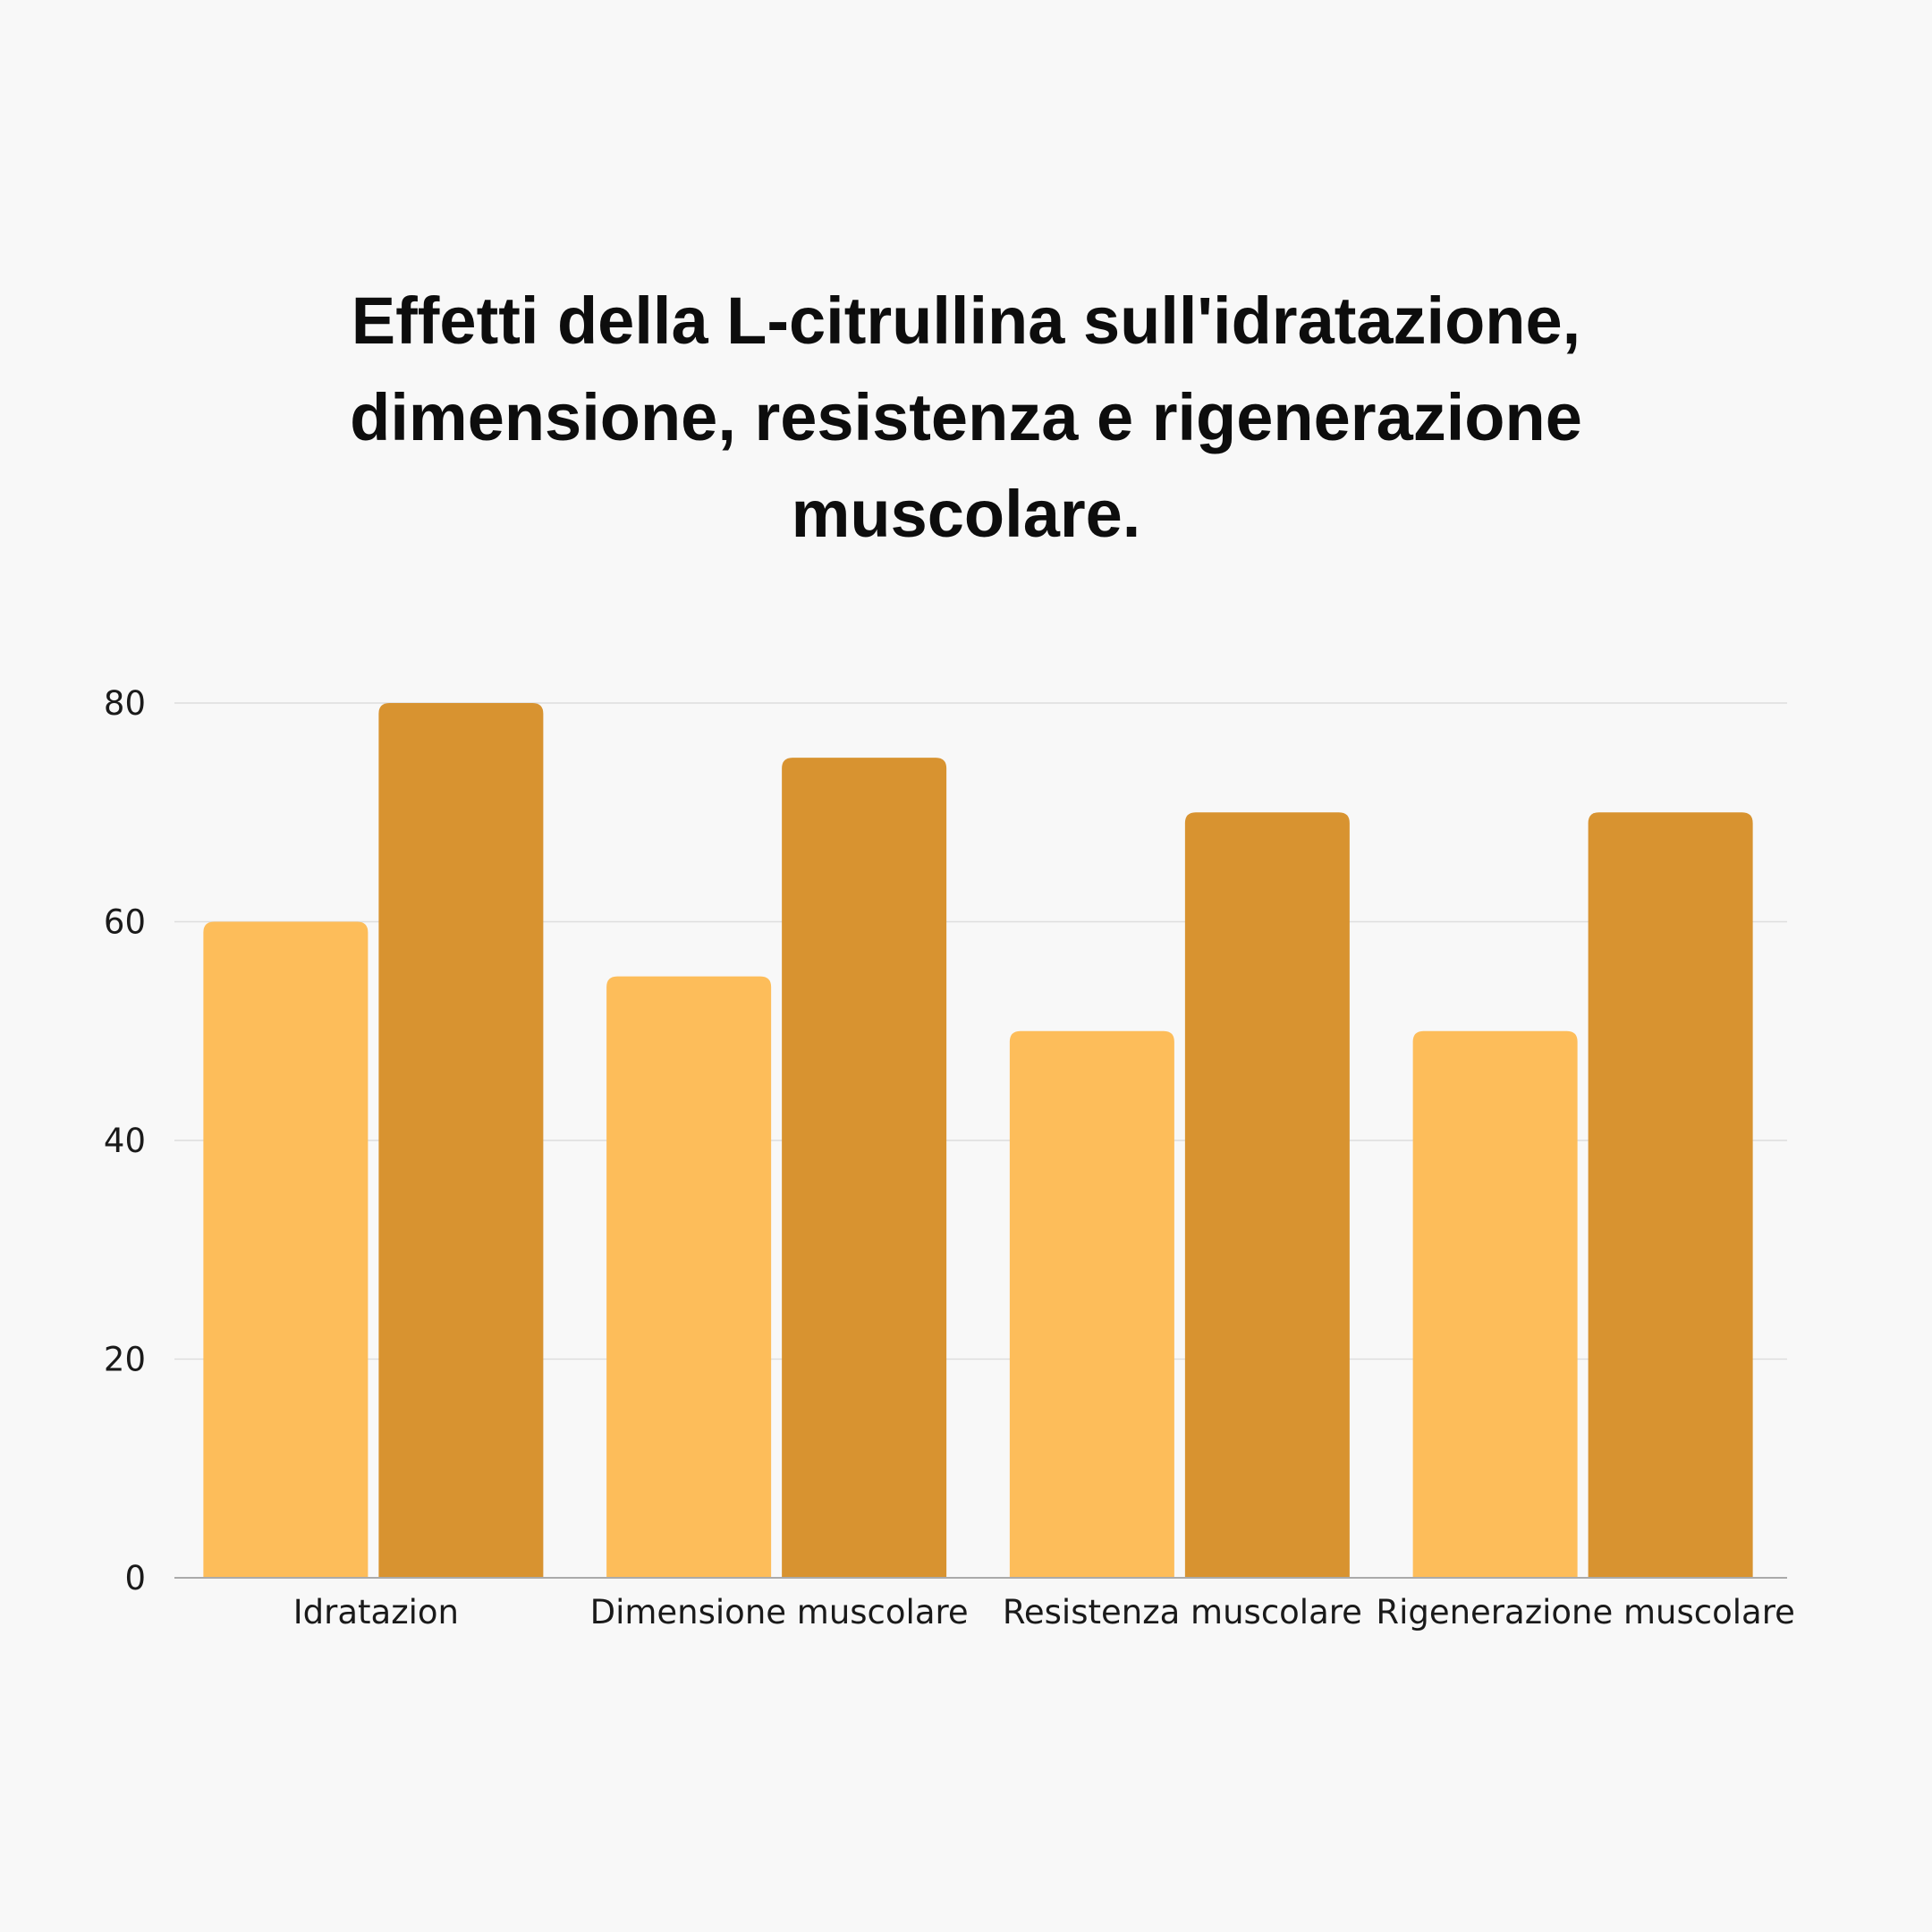 This screenshot has width=1932, height=1932. What do you see at coordinates (125, 1141) in the screenshot?
I see `y-tick-label-40: 40` at bounding box center [125, 1141].